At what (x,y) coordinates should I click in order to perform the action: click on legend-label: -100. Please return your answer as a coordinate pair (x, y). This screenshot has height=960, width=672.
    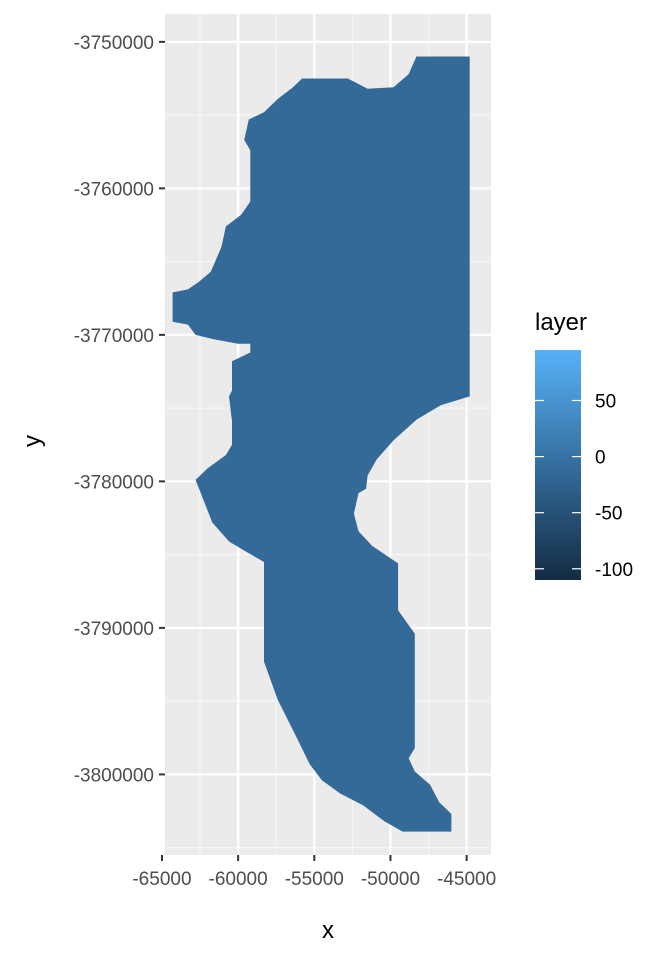
    Looking at the image, I should click on (614, 570).